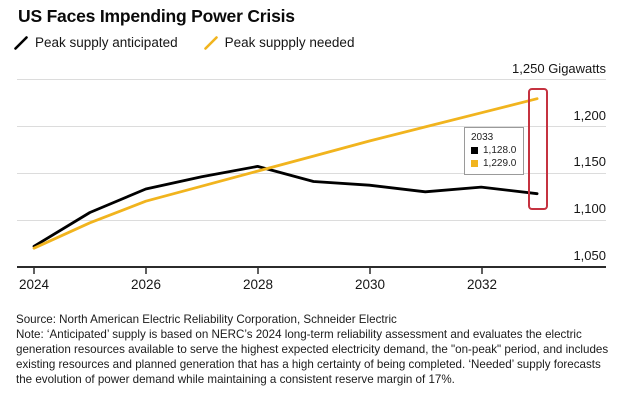 The width and height of the screenshot is (624, 415). What do you see at coordinates (589, 255) in the screenshot?
I see `y-tick-label-1050: 1,050` at bounding box center [589, 255].